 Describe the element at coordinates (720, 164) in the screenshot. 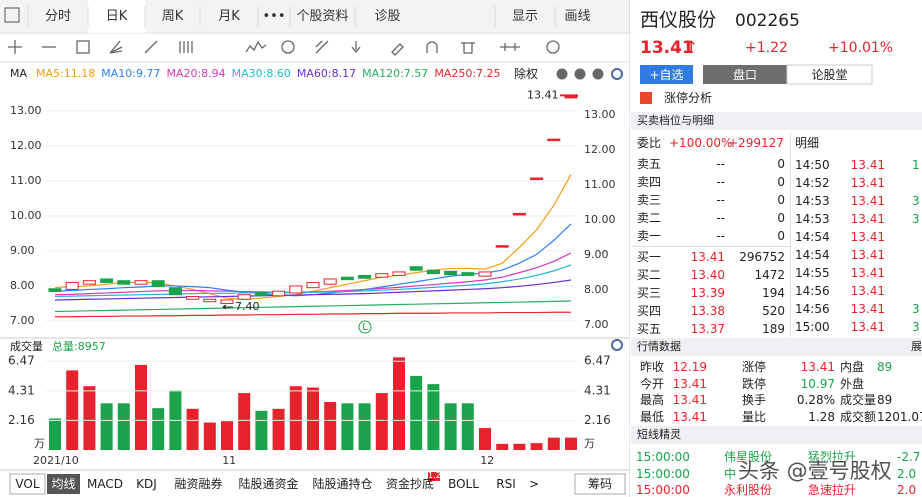

I see `book-price: --` at that location.